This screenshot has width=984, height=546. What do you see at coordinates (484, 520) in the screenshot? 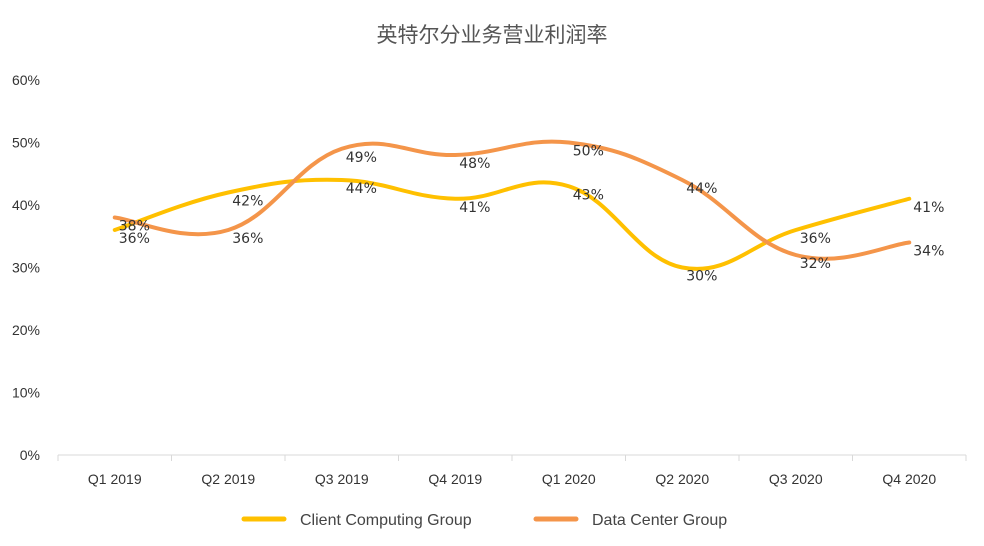
I see `legend: Client Computing Group Data Center Group` at bounding box center [484, 520].